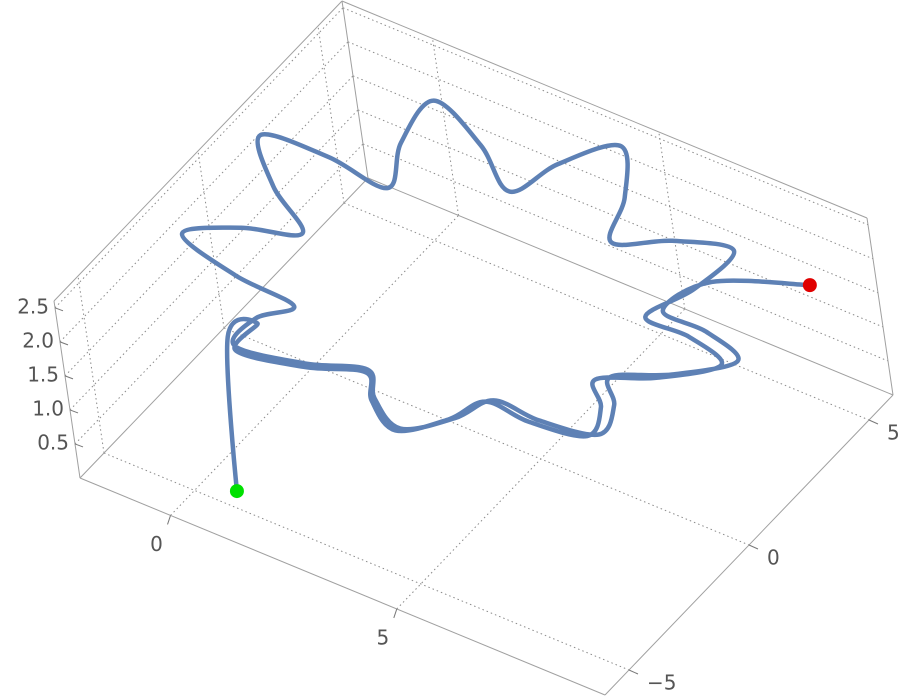 The image size is (900, 696). I want to click on z-tick-label: 2.0, so click(38, 340).